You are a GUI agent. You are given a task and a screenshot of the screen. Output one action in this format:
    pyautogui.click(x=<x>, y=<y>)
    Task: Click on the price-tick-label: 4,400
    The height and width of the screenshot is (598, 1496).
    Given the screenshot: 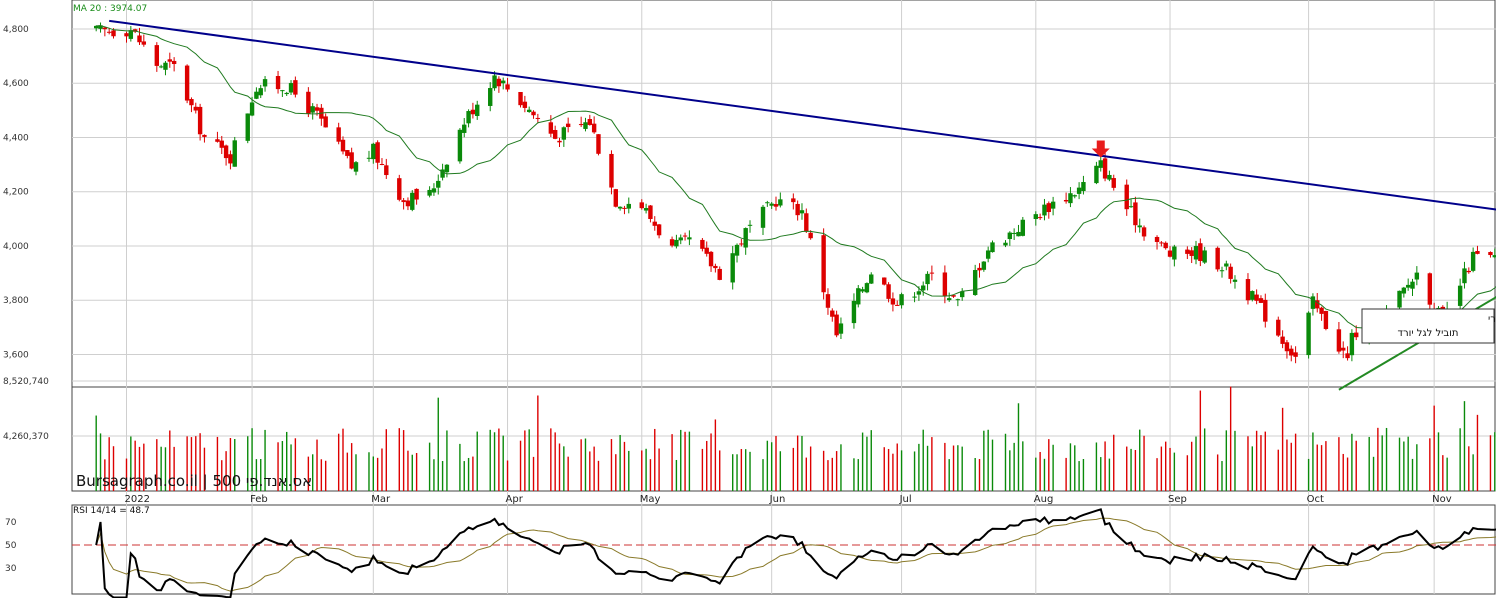 What is the action you would take?
    pyautogui.click(x=16, y=138)
    